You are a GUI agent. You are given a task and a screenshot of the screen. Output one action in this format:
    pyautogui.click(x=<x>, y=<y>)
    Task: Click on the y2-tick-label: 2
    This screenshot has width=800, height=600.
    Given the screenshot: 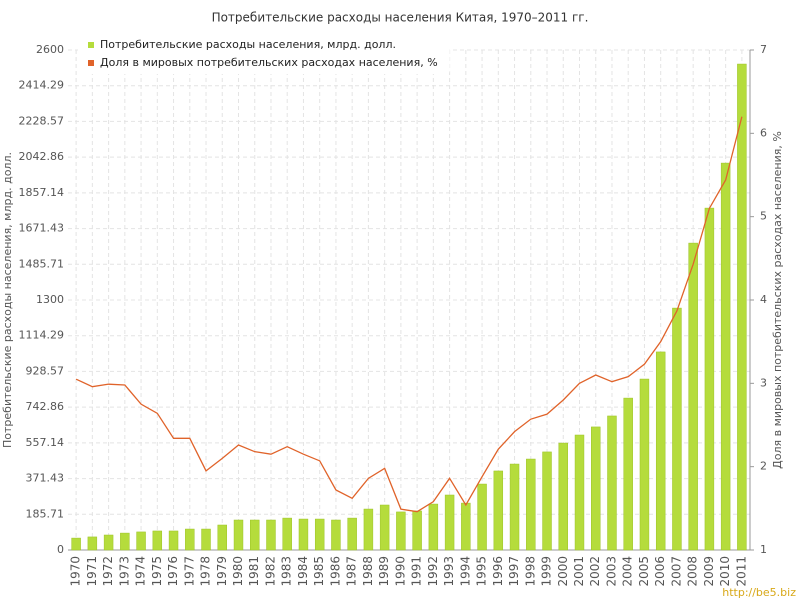 What is the action you would take?
    pyautogui.click(x=763, y=466)
    